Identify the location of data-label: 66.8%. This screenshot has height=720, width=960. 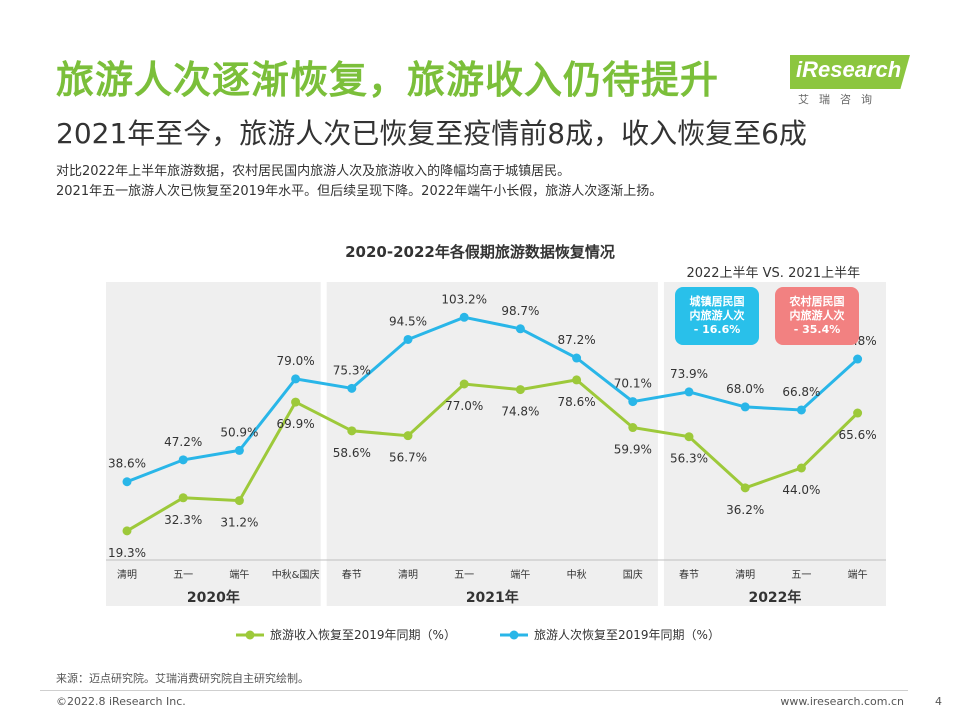
(801, 392).